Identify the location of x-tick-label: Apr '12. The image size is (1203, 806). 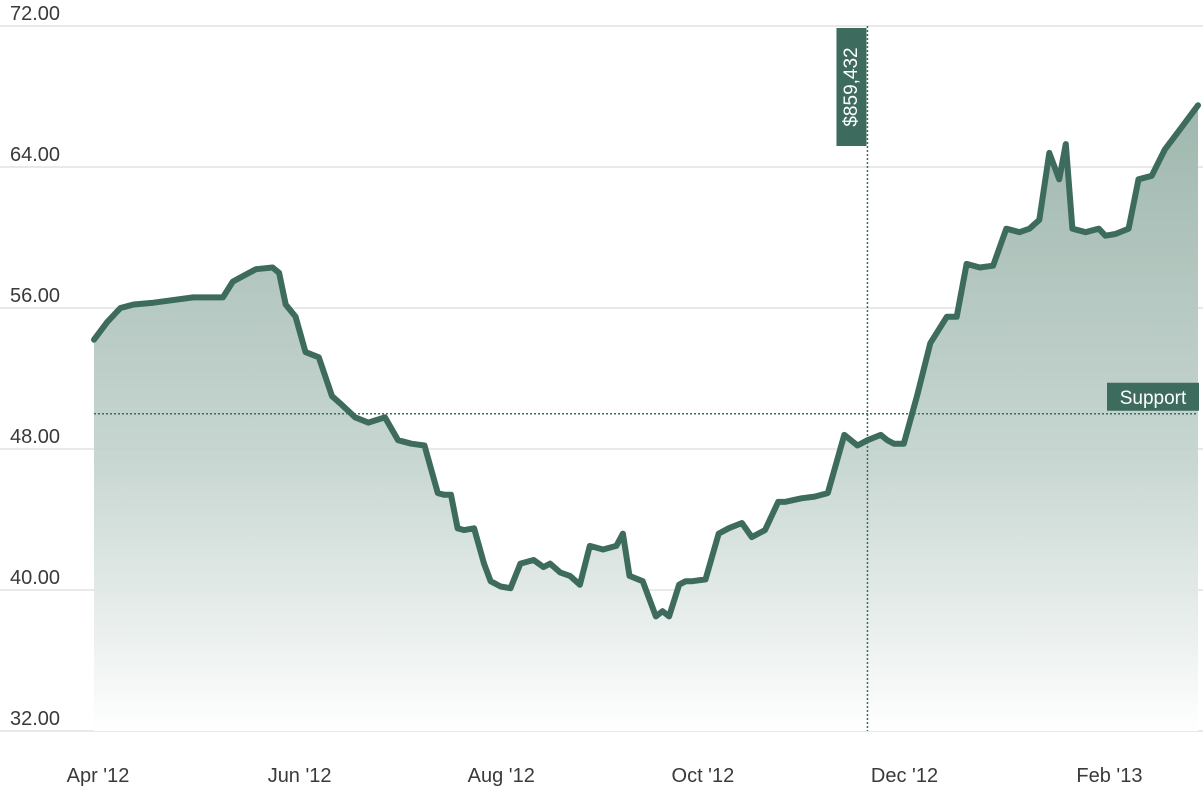
(98, 776).